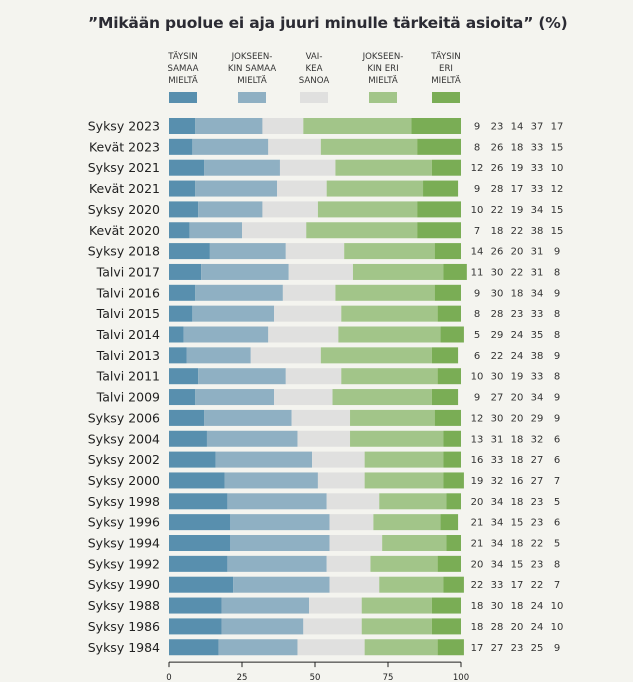  What do you see at coordinates (477, 252) in the screenshot?
I see `value-label: 14` at bounding box center [477, 252].